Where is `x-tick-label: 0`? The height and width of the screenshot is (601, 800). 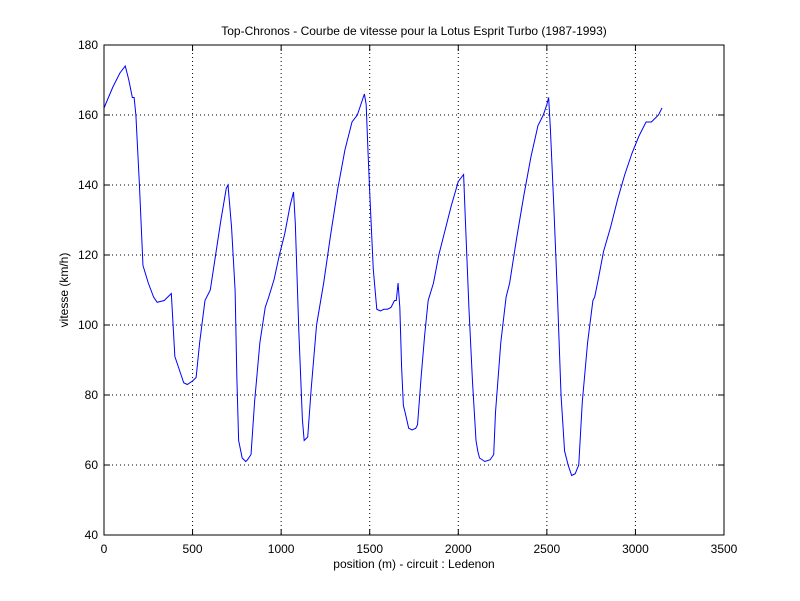
x-tick-label: 0 is located at coordinates (104, 549).